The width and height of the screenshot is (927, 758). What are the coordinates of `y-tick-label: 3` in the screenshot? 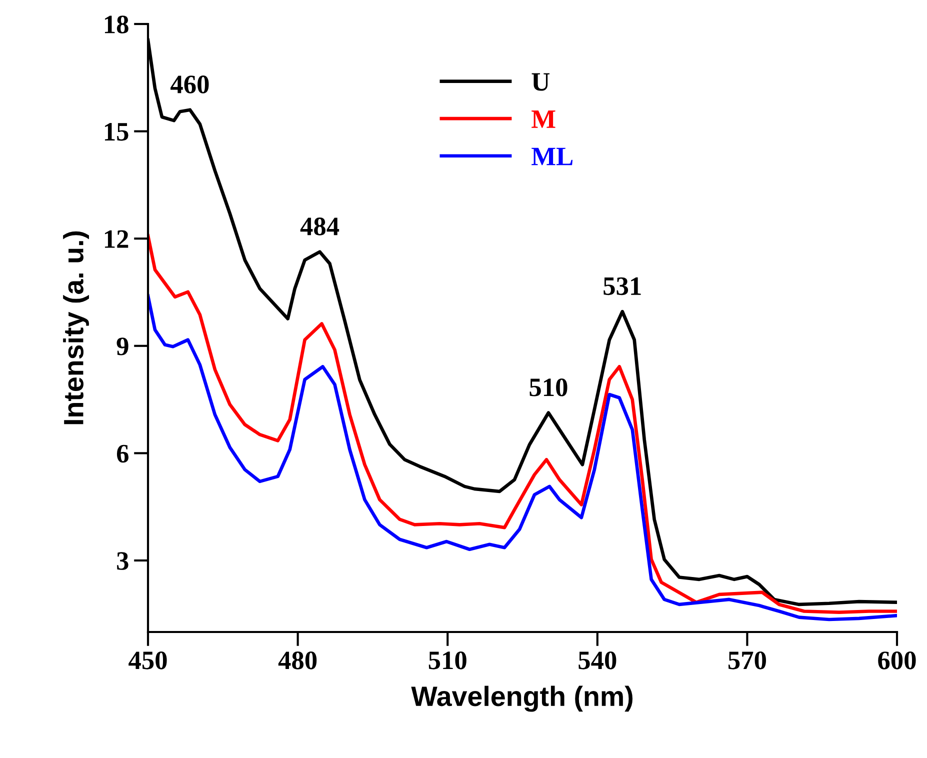 It's located at (122, 561).